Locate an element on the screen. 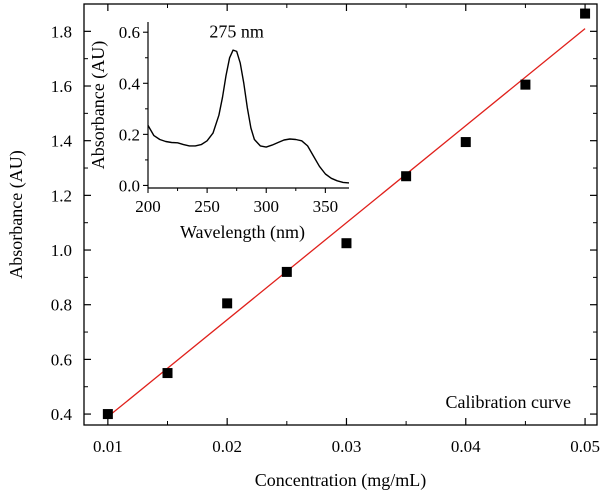 Image resolution: width=601 pixels, height=494 pixels. inset-y-tick-label: 0.2 is located at coordinates (129, 134).